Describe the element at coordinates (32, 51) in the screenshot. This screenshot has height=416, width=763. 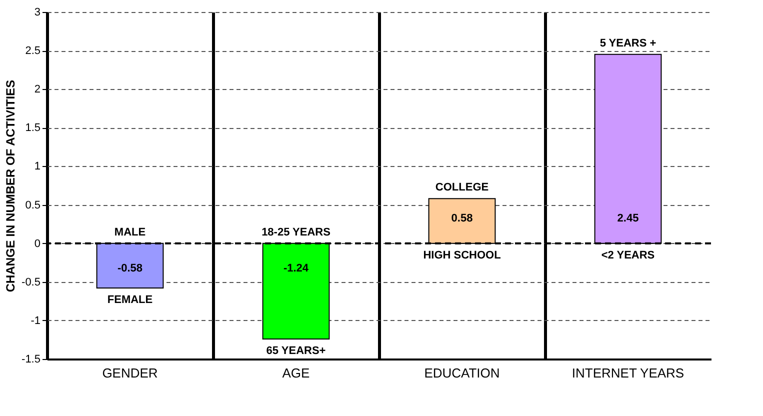
I see `y-tick-label: 2.5` at that location.